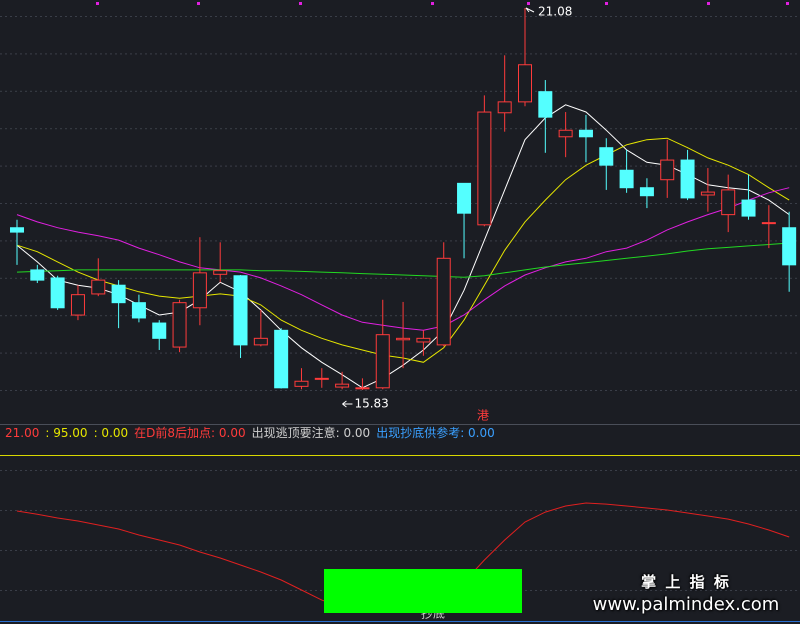  What do you see at coordinates (686, 593) in the screenshot?
I see `watermark: 掌 上 指 标 www.palmindex.com` at bounding box center [686, 593].